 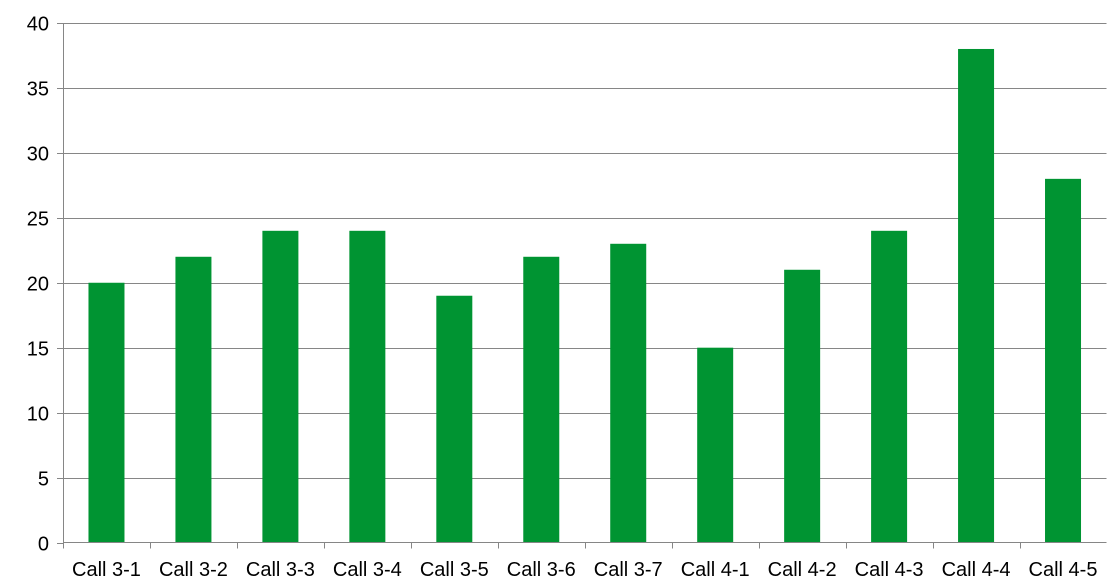 I want to click on y-tick-label: 5, so click(x=43, y=480).